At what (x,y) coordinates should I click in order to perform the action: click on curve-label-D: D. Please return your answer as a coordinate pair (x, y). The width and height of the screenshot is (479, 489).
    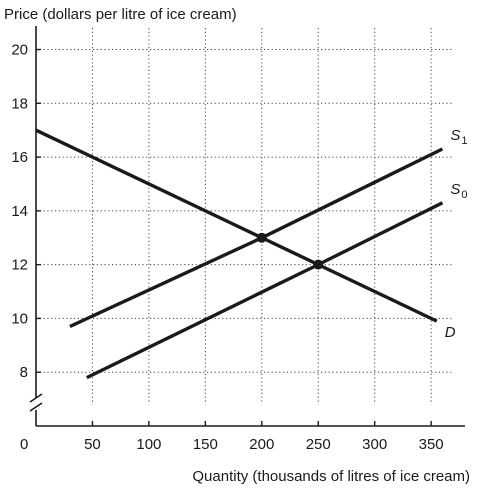
    Looking at the image, I should click on (450, 332).